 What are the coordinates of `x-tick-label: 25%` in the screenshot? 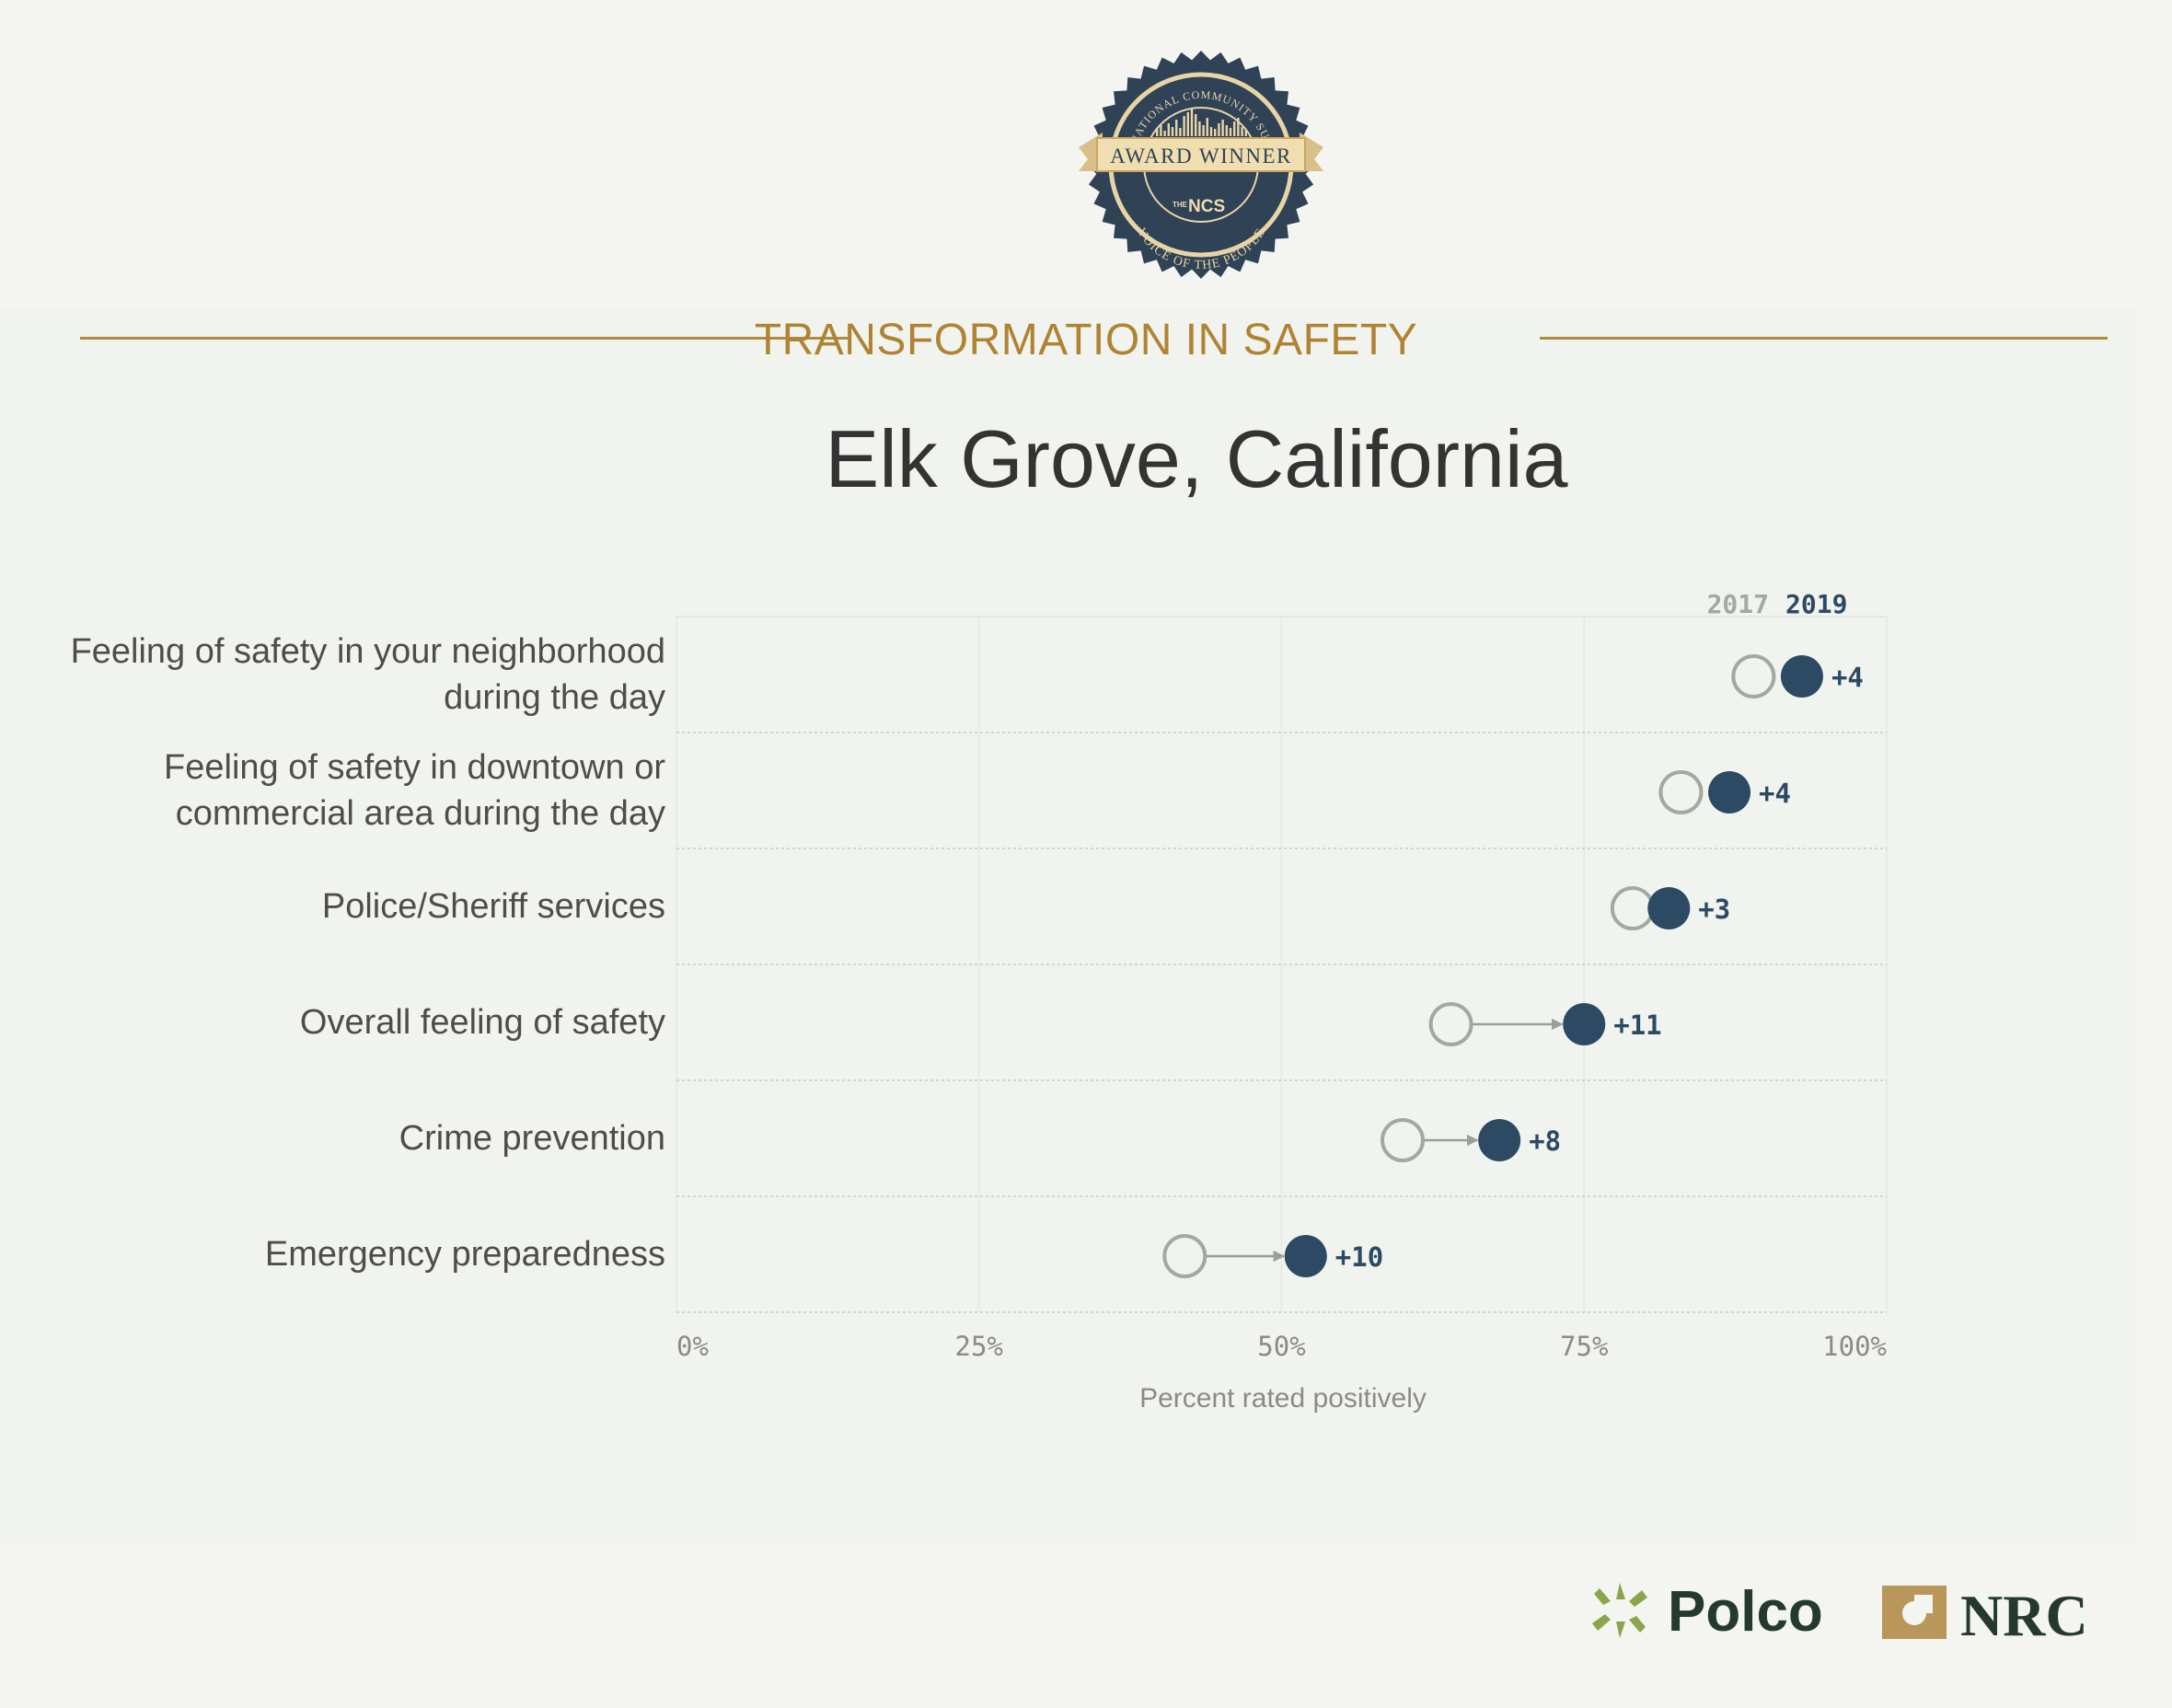 It's located at (979, 1346).